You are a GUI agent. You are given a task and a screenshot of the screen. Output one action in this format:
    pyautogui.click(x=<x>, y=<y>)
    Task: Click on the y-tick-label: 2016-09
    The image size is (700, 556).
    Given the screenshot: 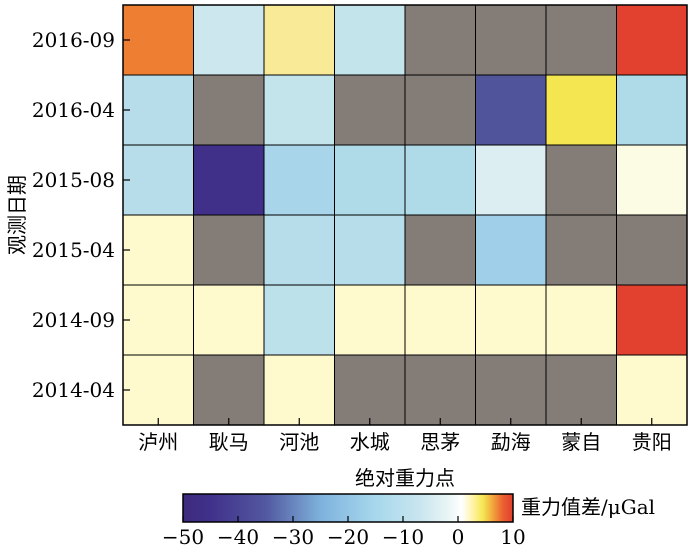 What is the action you would take?
    pyautogui.click(x=73, y=40)
    